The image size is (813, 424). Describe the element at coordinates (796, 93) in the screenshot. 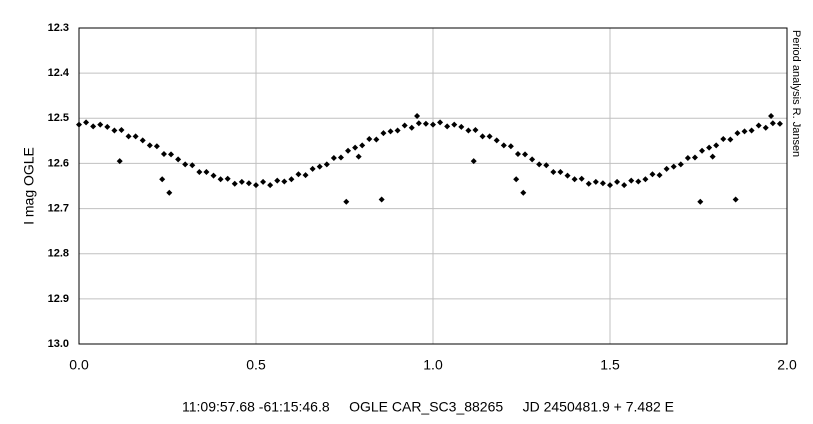

I see `annotation: Period analysis R. Jansen` at that location.